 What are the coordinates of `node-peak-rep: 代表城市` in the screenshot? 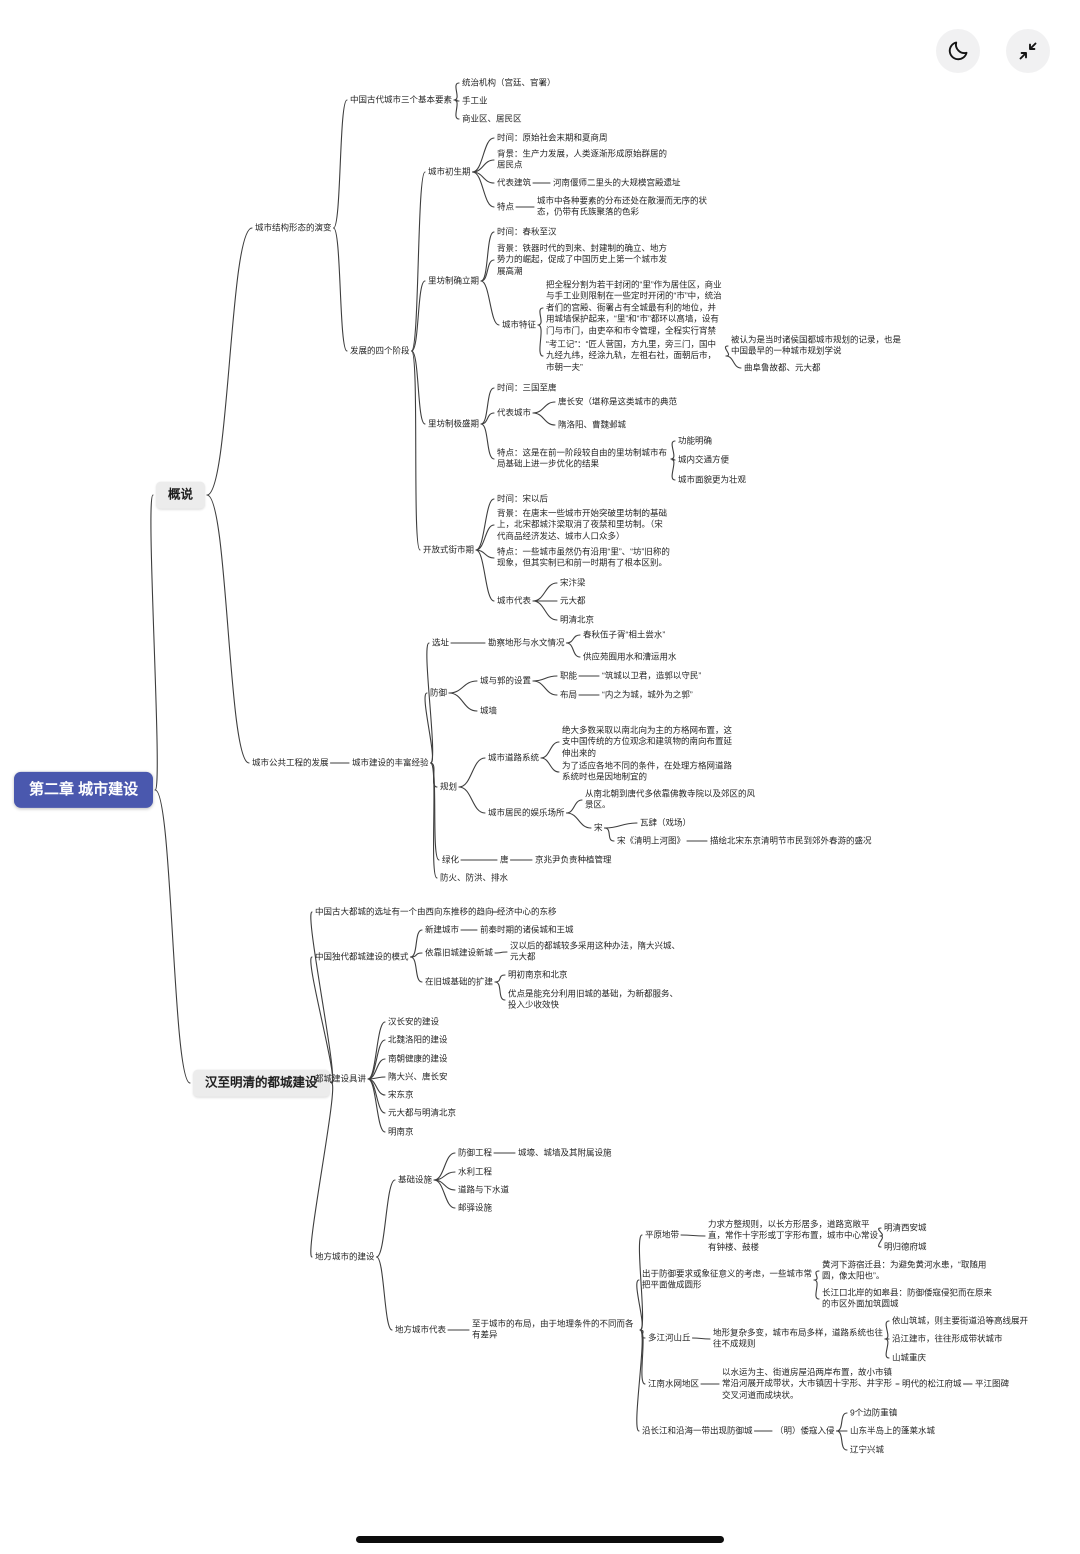 It's located at (514, 412).